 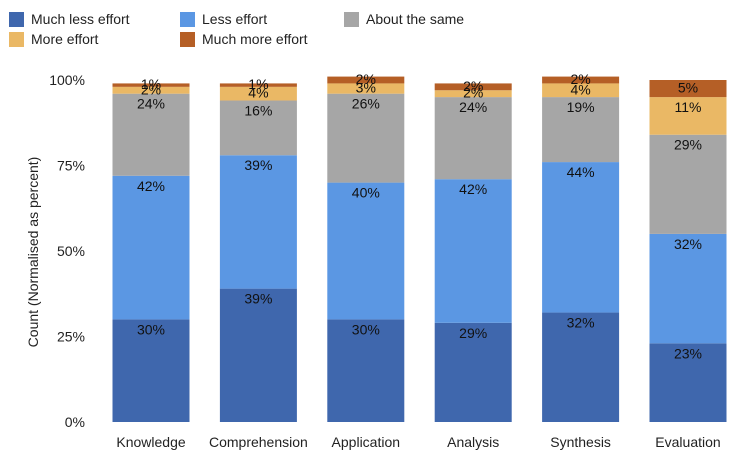 What do you see at coordinates (581, 107) in the screenshot?
I see `data-label-4-2: 19%` at bounding box center [581, 107].